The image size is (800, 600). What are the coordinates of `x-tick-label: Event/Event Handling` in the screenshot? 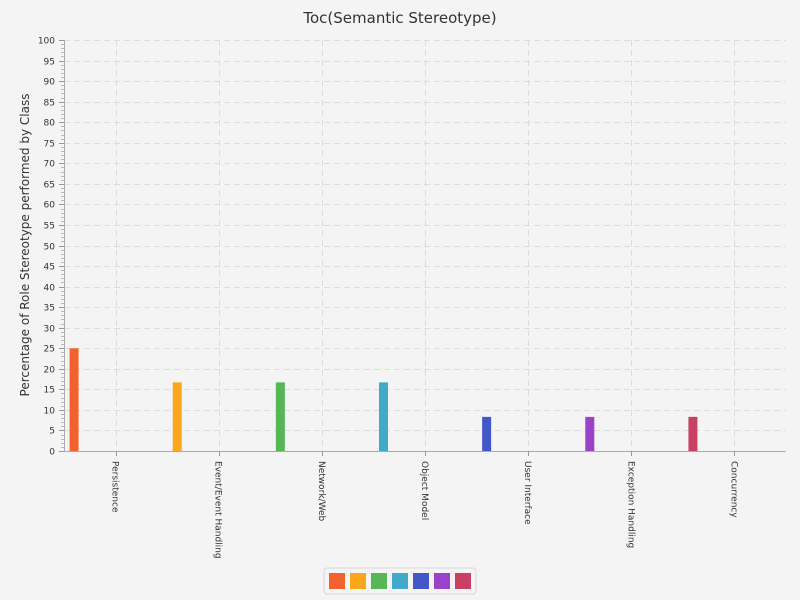 It's located at (218, 510).